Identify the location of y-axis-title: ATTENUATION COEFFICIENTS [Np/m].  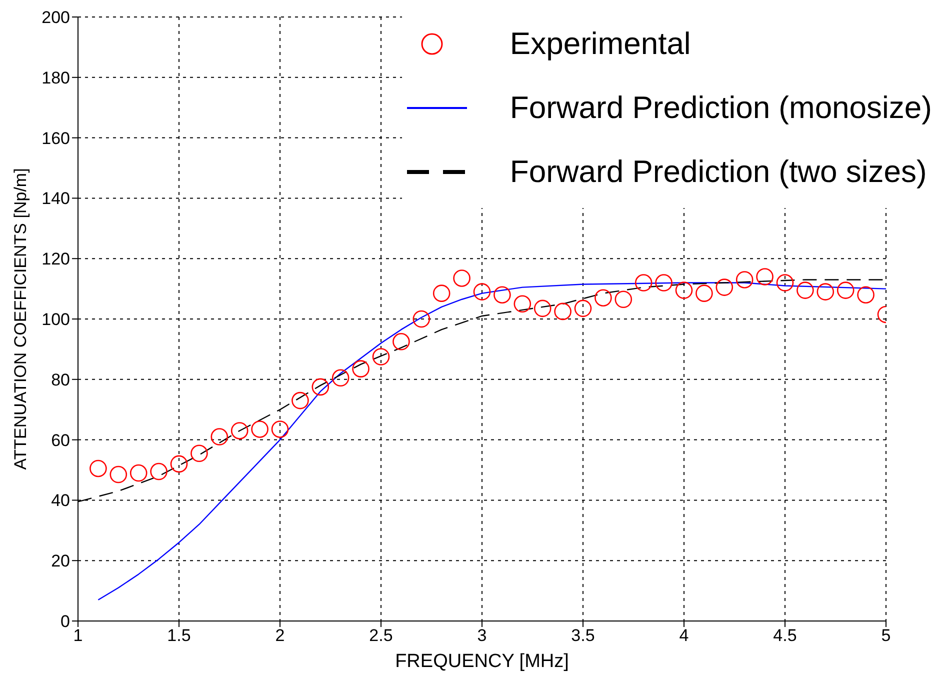
(20, 319).